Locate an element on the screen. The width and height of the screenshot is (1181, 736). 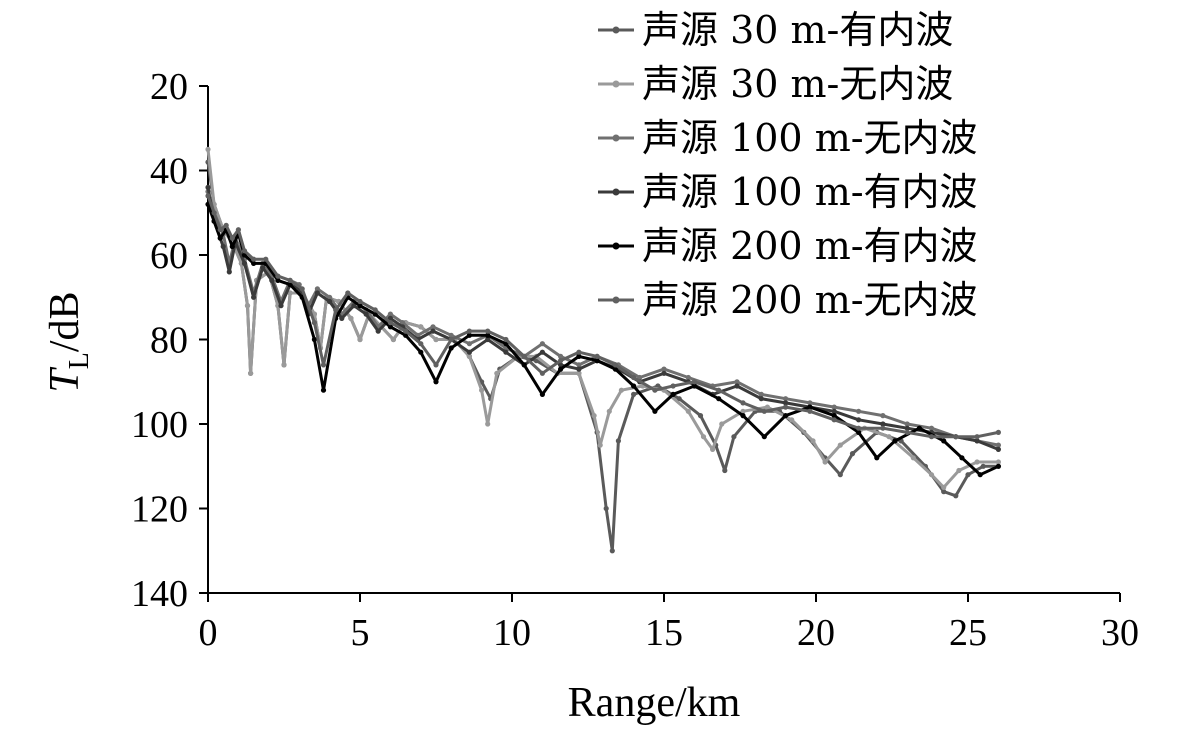
legend-label: 声源 100 m-无内波 is located at coordinates (810, 138).